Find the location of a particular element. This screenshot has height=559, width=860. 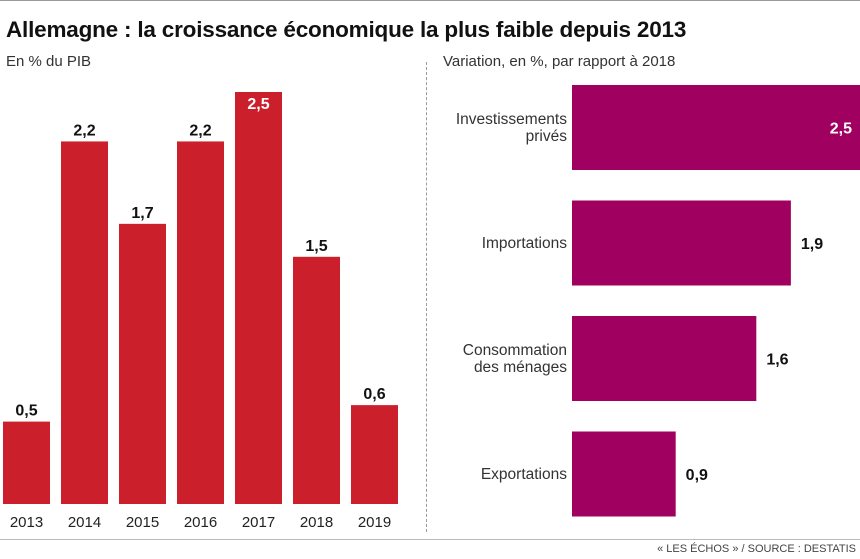

x-tick-label-2016: 2016 is located at coordinates (200, 522).